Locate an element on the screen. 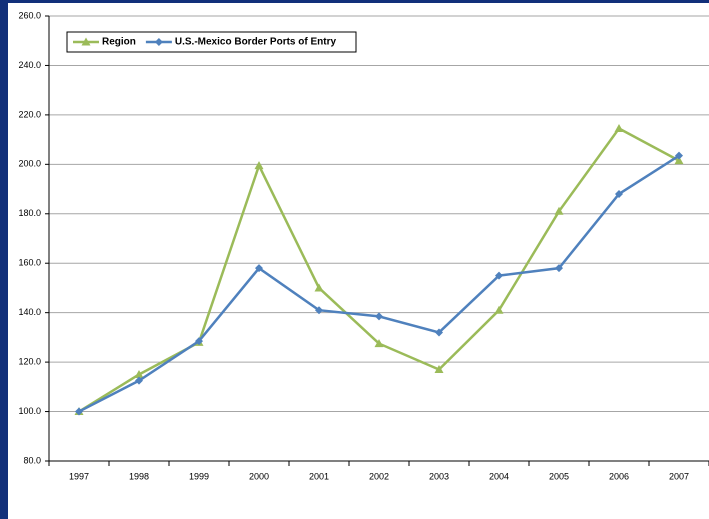  top-border is located at coordinates (354, 1).